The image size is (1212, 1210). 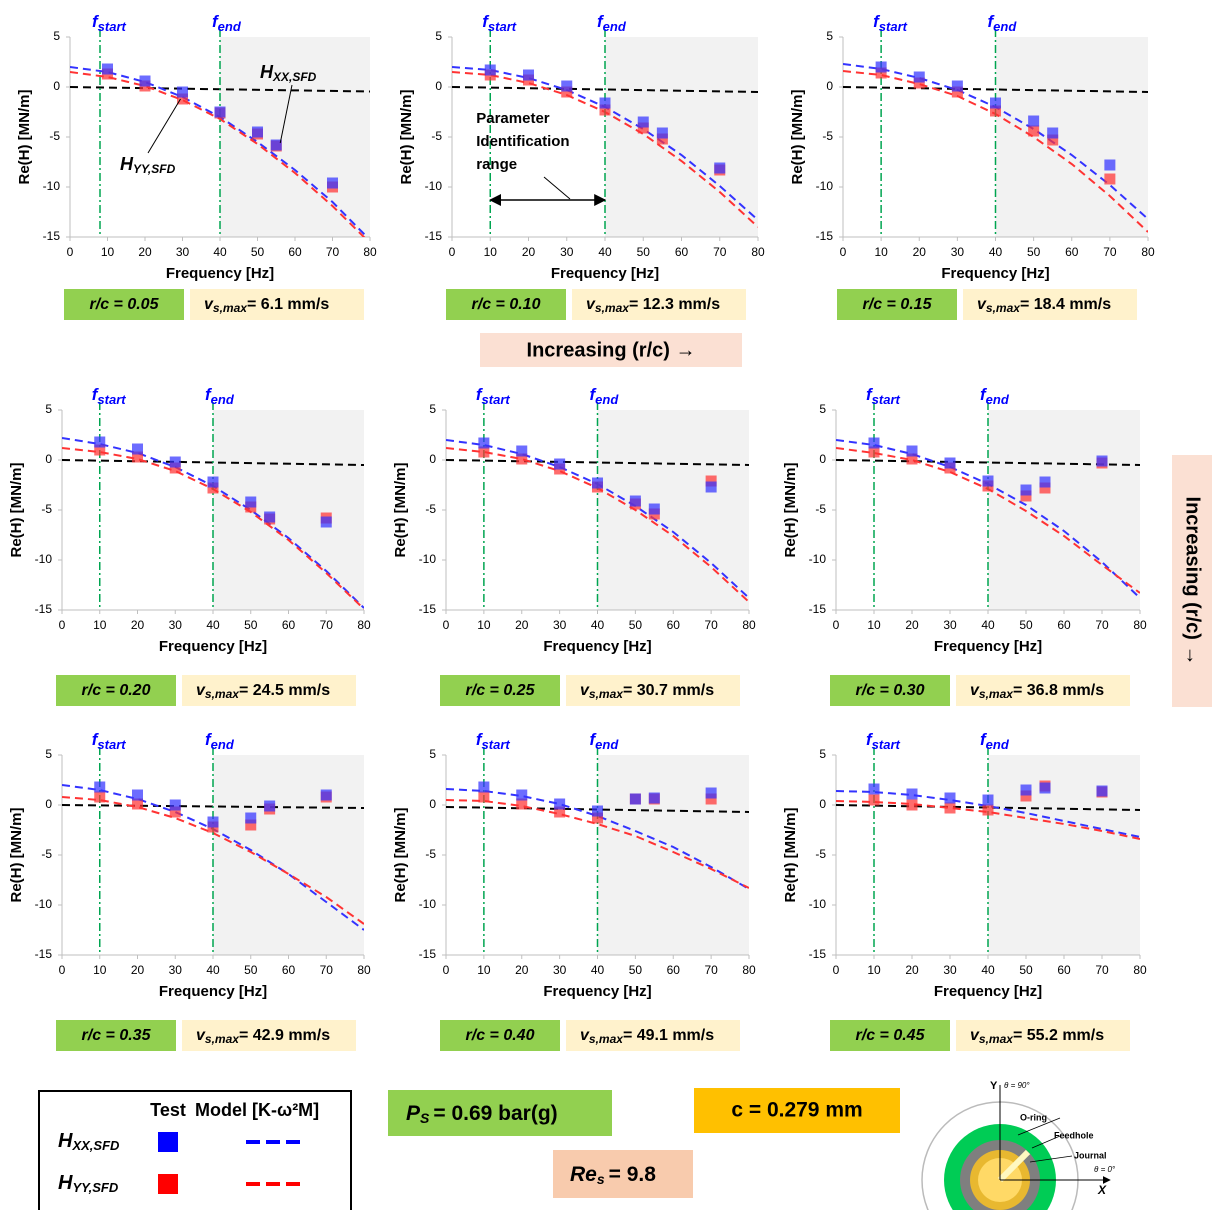 What do you see at coordinates (482, 1114) in the screenshot?
I see `ps-text: PS = 0.69 bar(g)` at bounding box center [482, 1114].